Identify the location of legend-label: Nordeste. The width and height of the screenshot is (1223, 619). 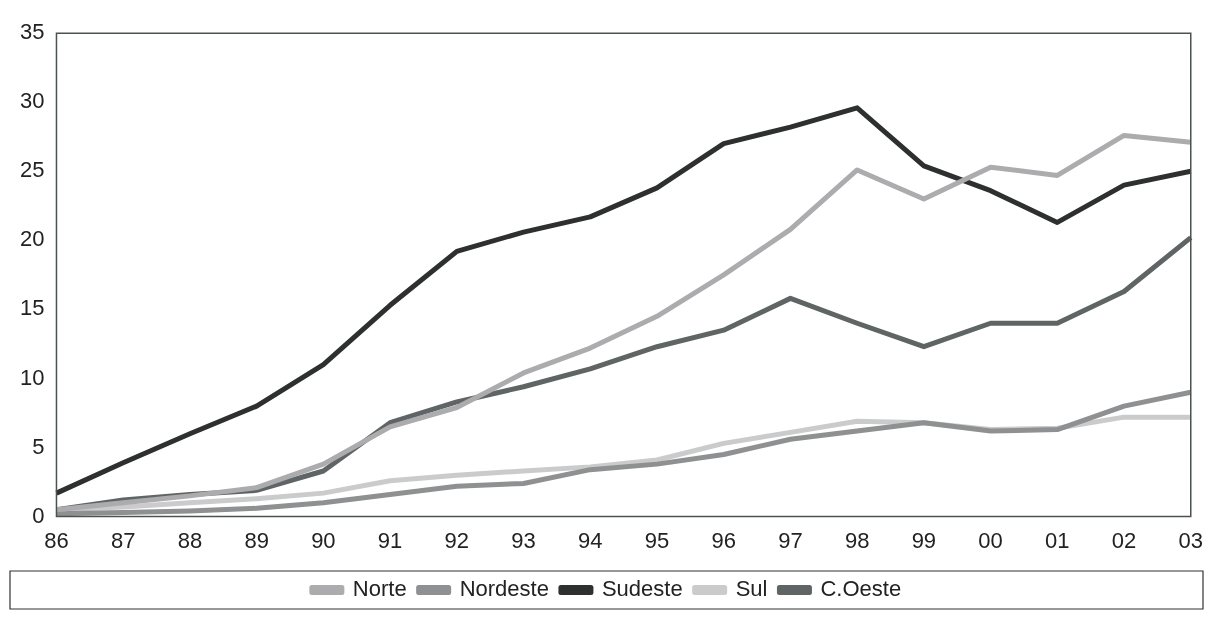
(504, 589).